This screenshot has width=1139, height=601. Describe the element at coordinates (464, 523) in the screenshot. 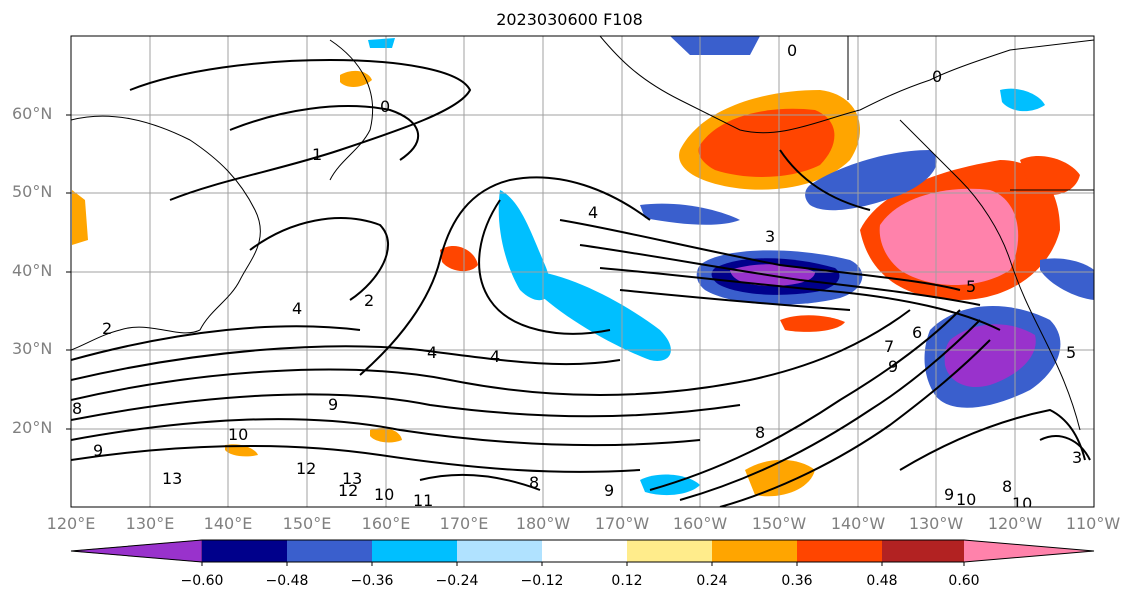

I see `lon-label: 170°E` at that location.